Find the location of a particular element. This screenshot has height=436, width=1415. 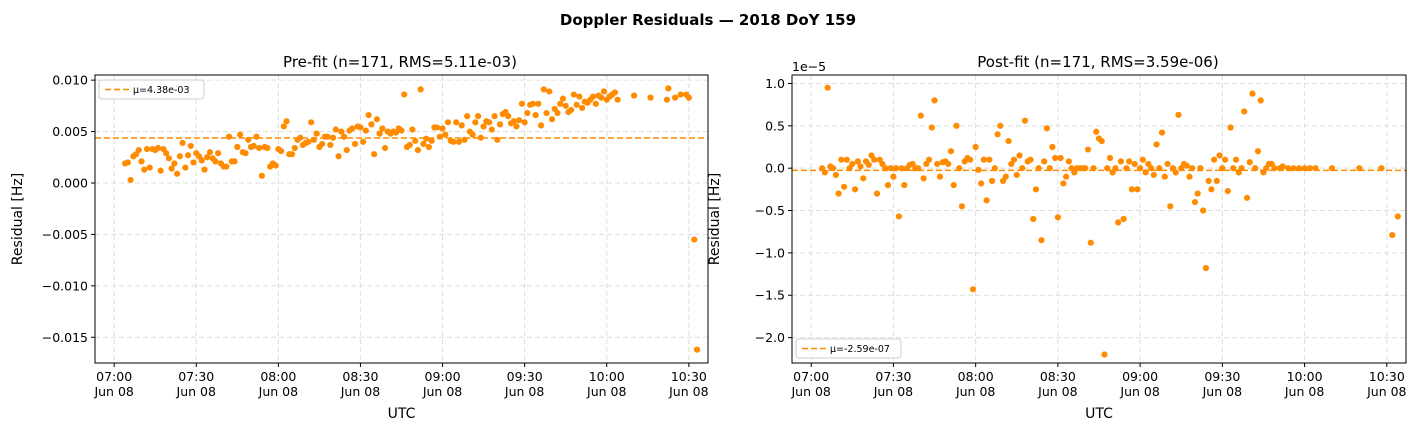

prefit-ytick-label: 0.000 is located at coordinates (70, 183).